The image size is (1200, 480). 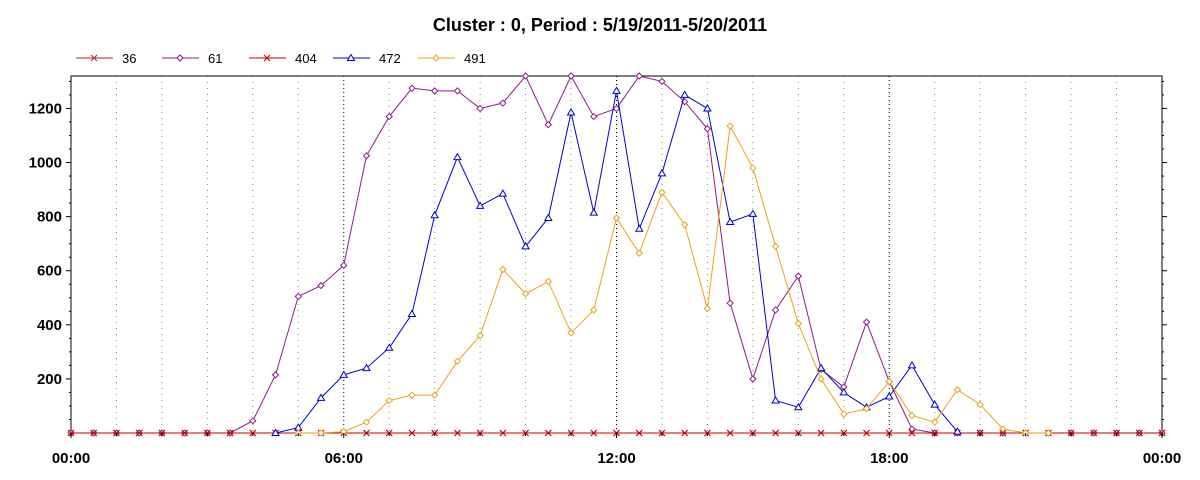 What do you see at coordinates (192, 58) in the screenshot?
I see `legend-item-61: 61` at bounding box center [192, 58].